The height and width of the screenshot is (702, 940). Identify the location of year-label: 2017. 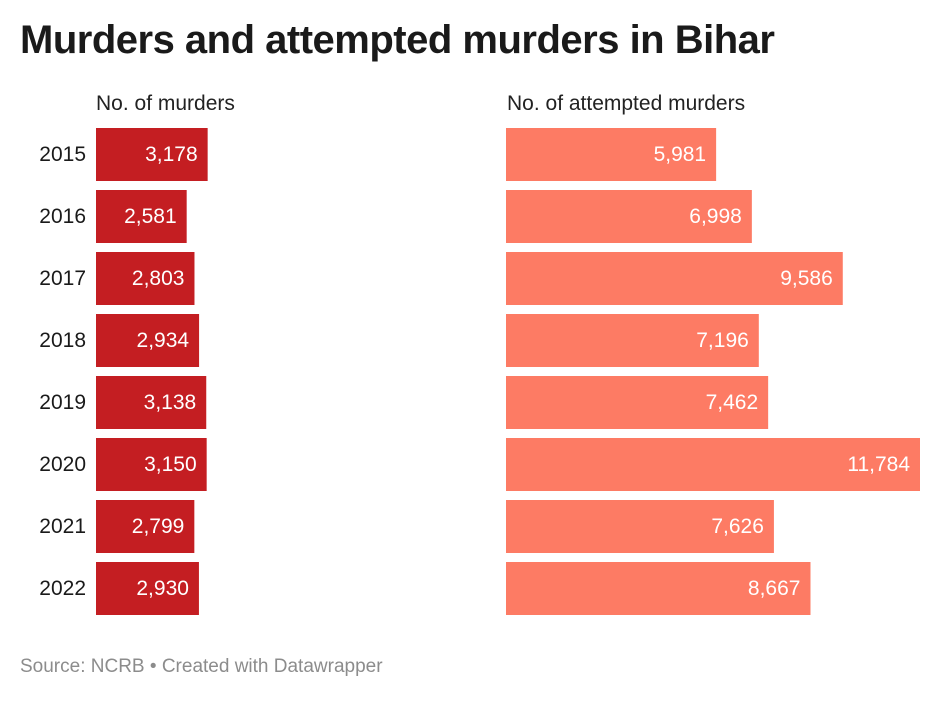
(62, 278).